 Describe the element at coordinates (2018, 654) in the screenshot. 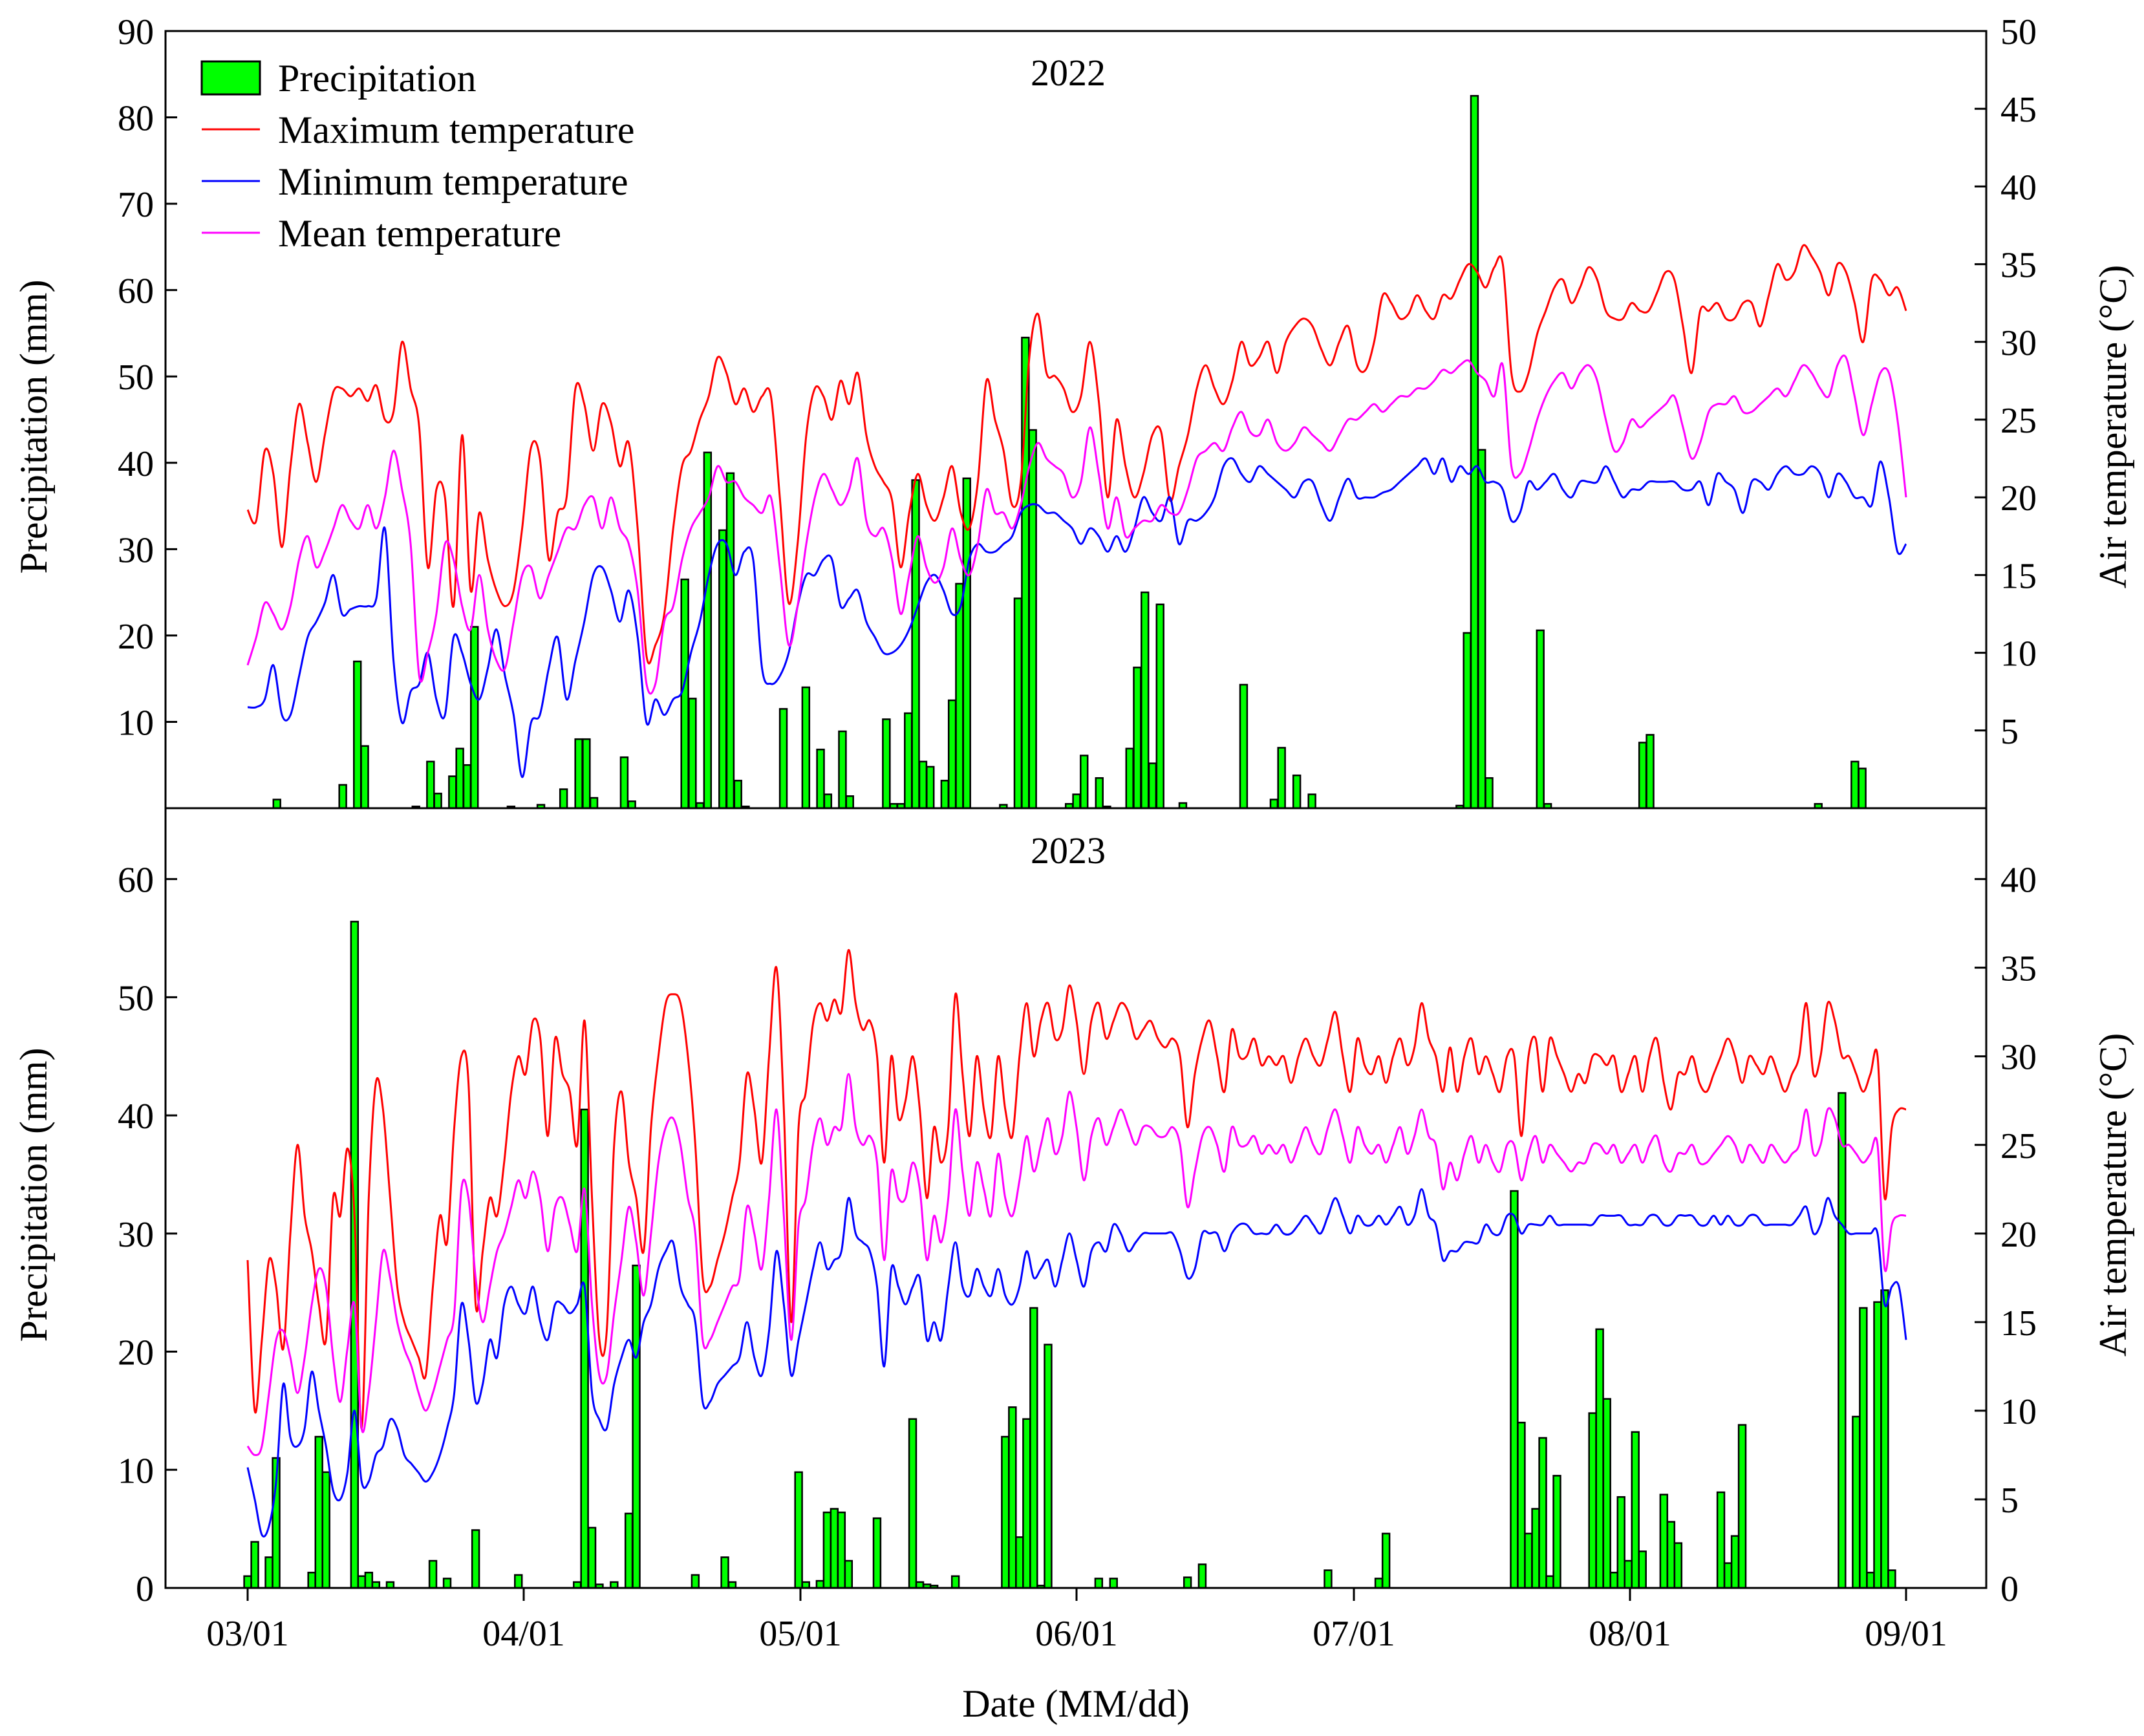

I see `y-right-tick-label-2022-10: 10` at that location.